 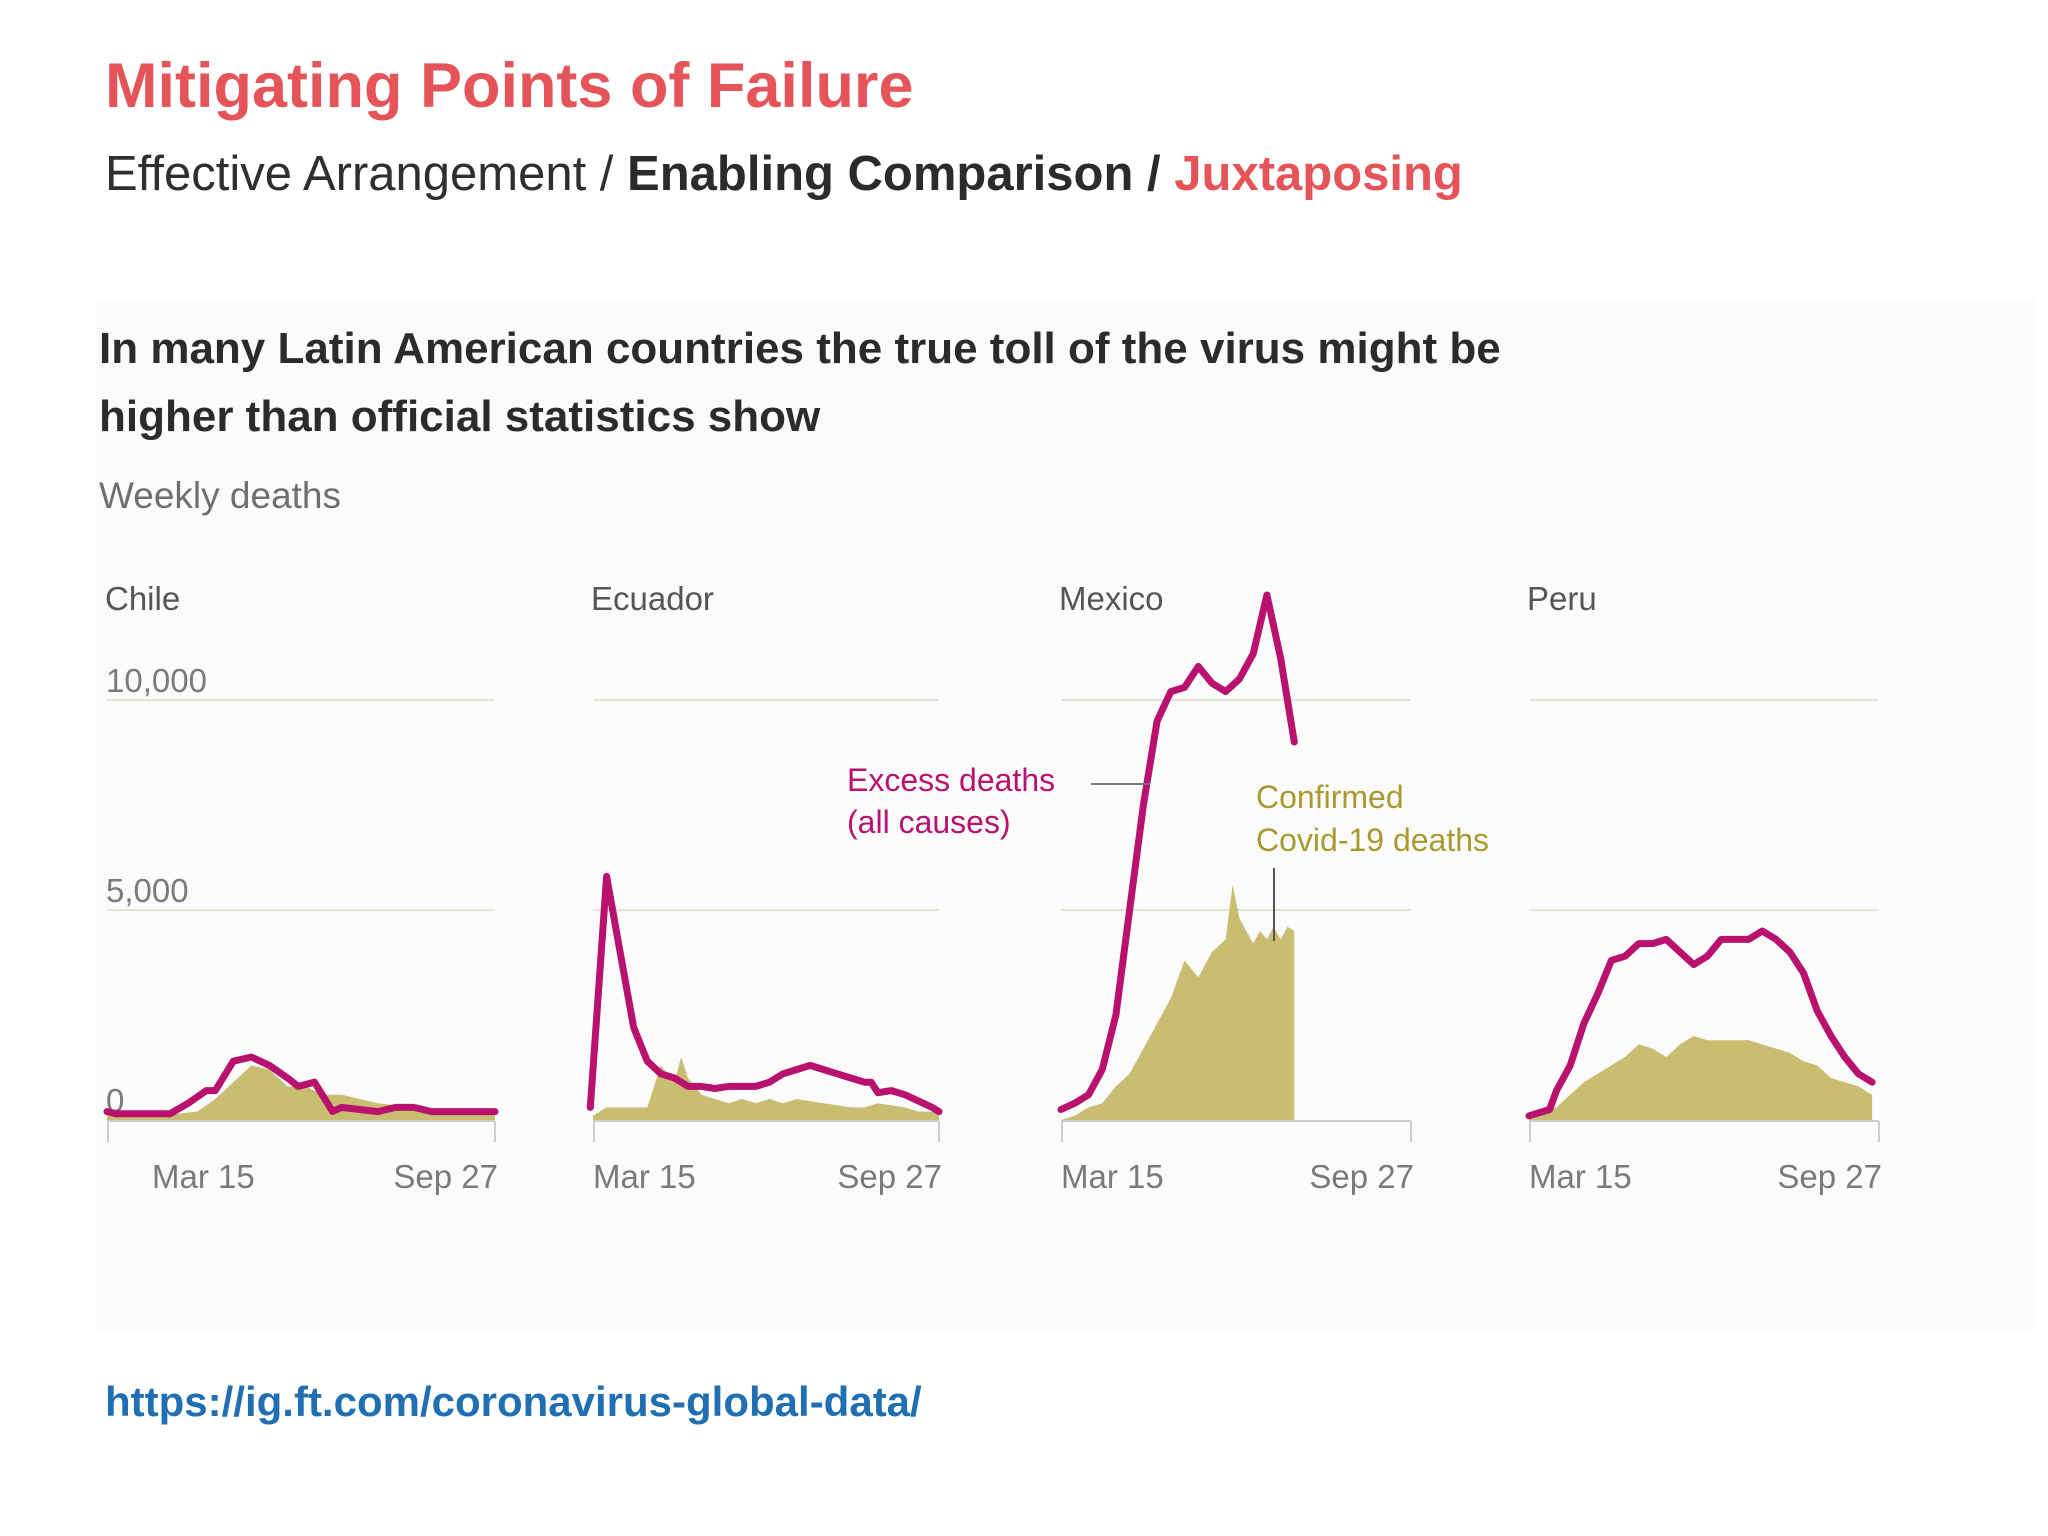 What do you see at coordinates (901, 174) in the screenshot?
I see `breadcrumb-item-enabling-comparison: Enabling Comparison /` at bounding box center [901, 174].